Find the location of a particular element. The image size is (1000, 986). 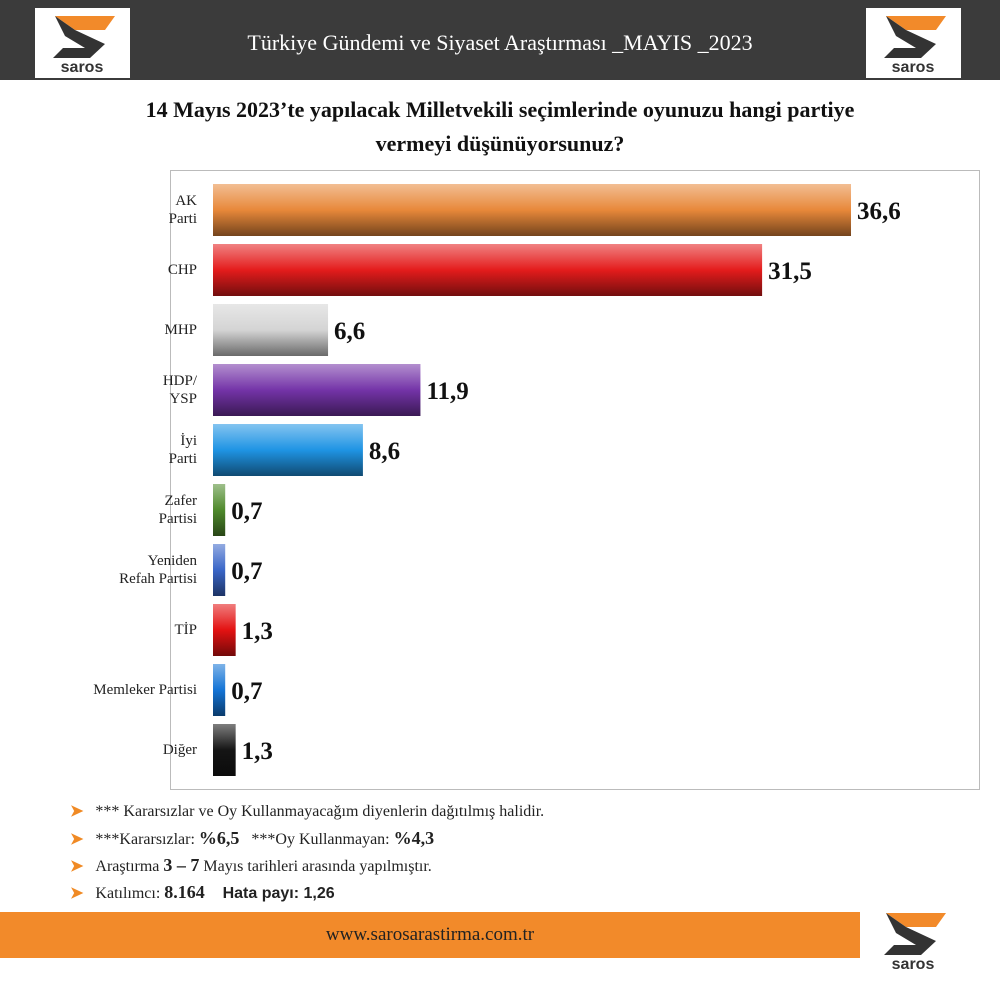

footer-url: www.sarosarastirma.com.tr is located at coordinates (430, 934).